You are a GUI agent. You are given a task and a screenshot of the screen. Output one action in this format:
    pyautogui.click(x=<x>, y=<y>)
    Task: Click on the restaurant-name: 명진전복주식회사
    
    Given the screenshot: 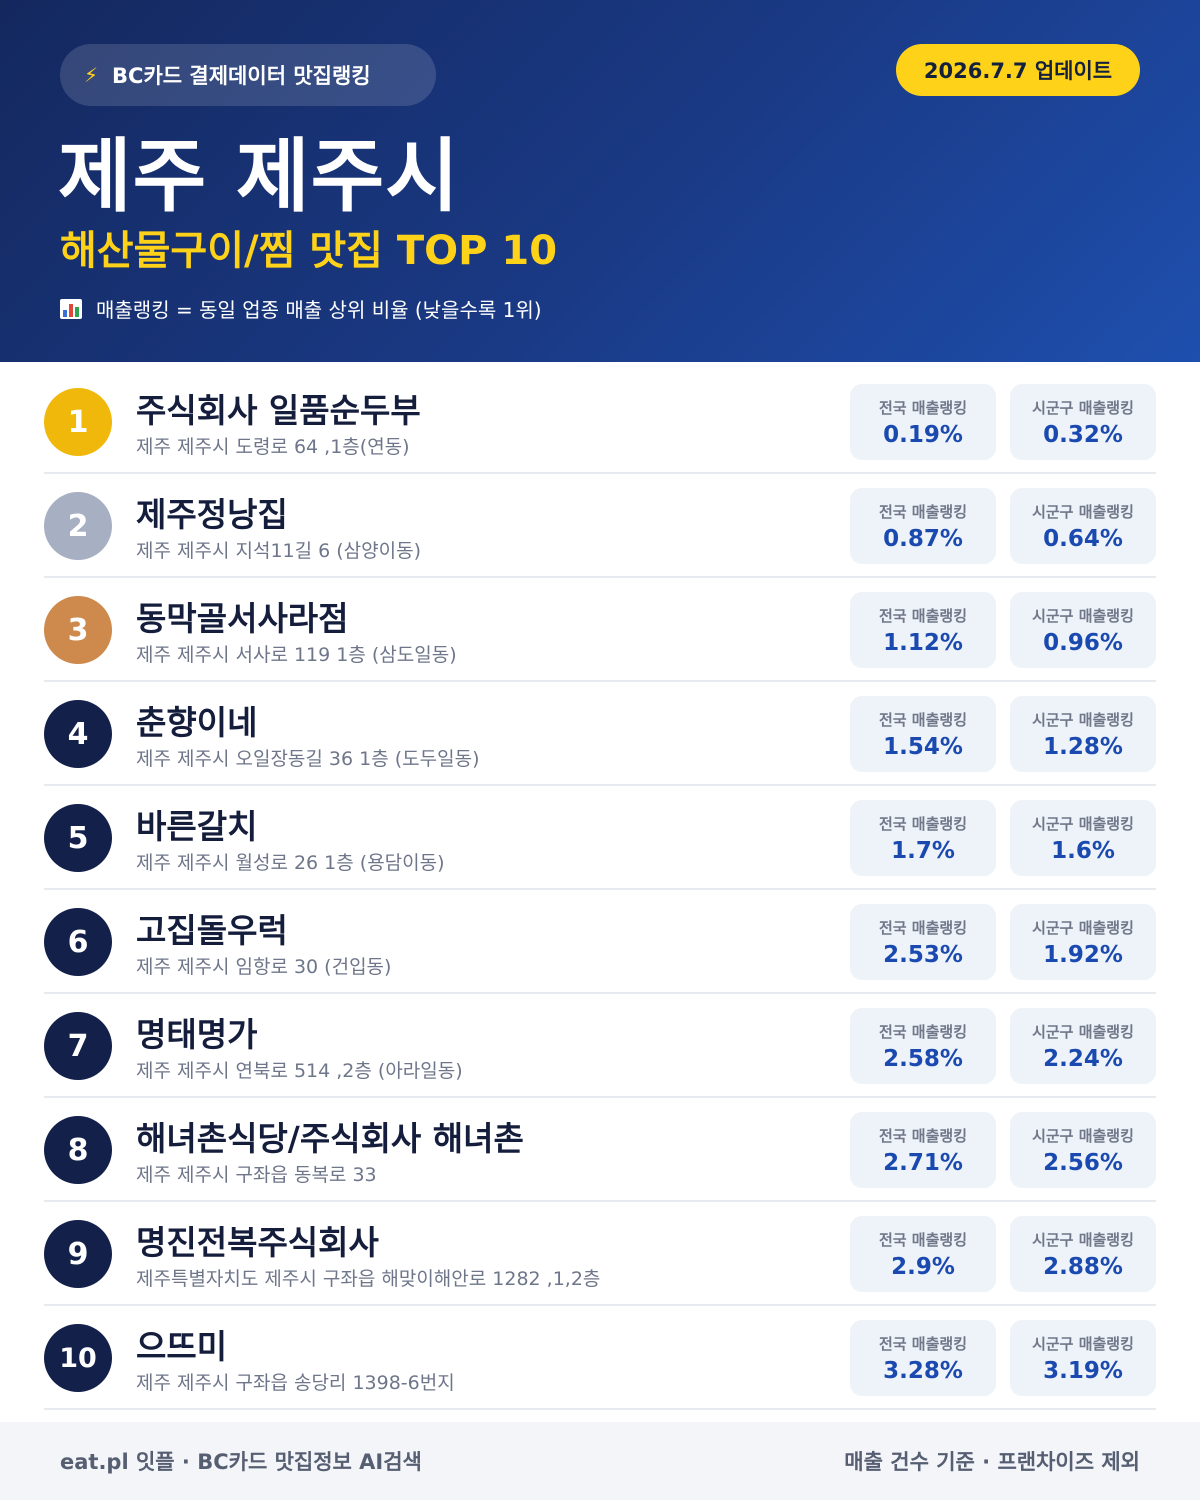 What is the action you would take?
    pyautogui.click(x=257, y=1240)
    